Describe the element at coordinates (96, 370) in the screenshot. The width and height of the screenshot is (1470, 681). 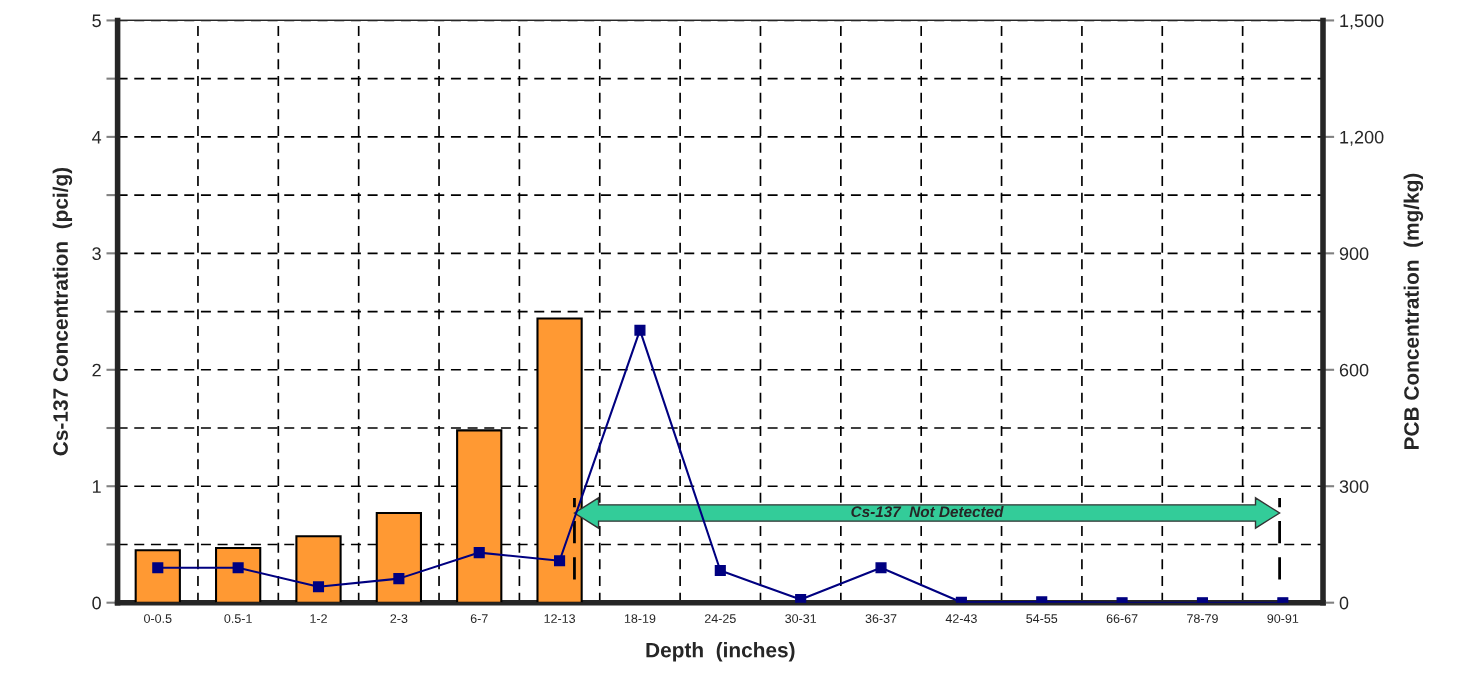
I see `y-tick-label: 2` at that location.